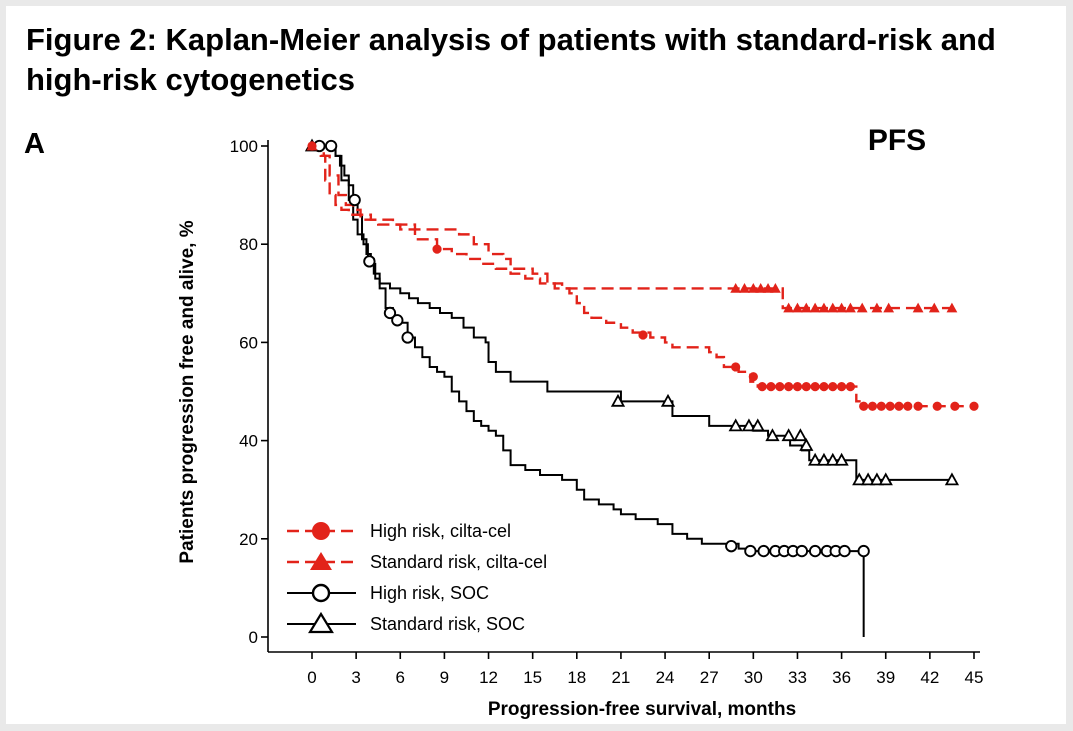  I want to click on x-tick-label: 39, so click(885, 677).